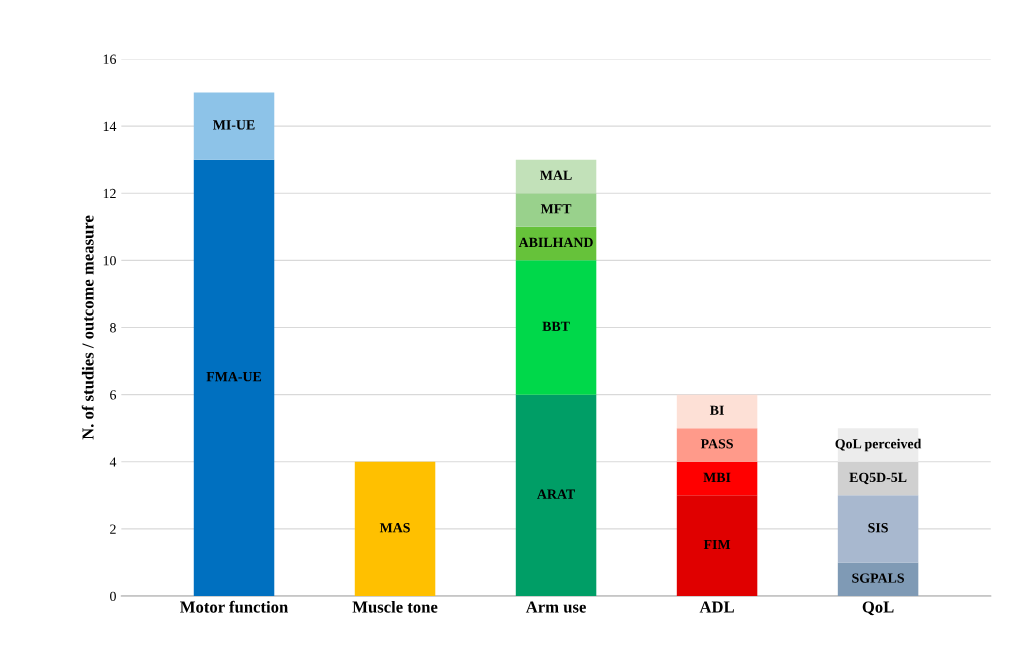  Describe the element at coordinates (394, 528) in the screenshot. I see `series-label: MAS` at that location.